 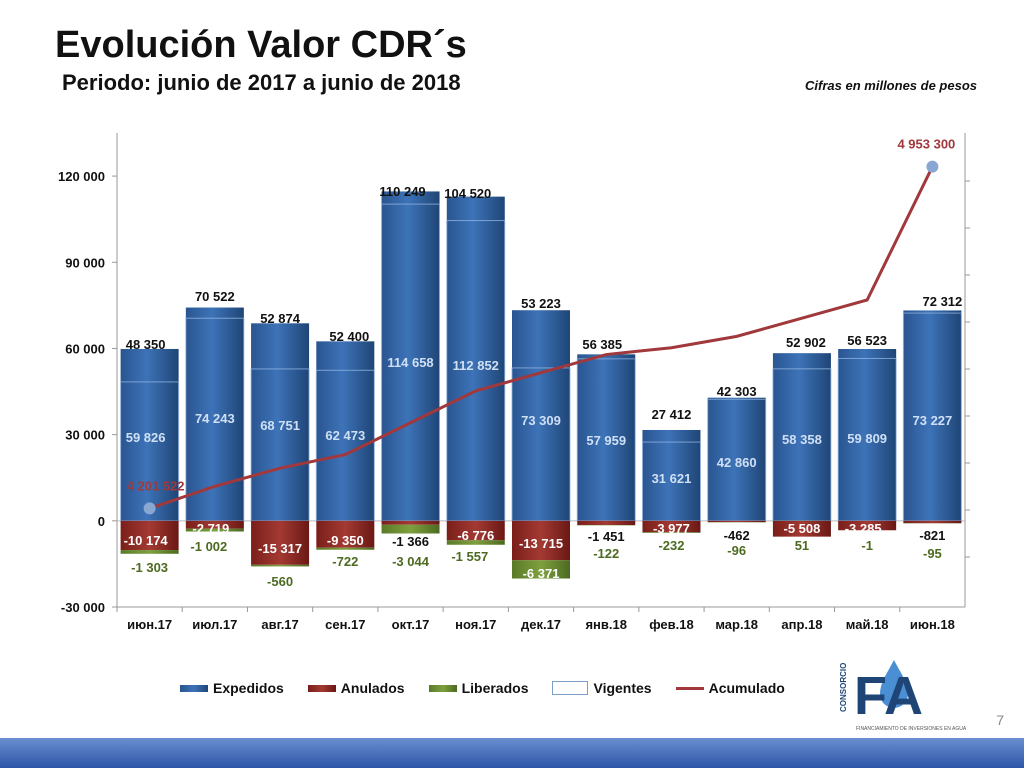 I want to click on x-tick-label: мар.18, so click(x=736, y=624).